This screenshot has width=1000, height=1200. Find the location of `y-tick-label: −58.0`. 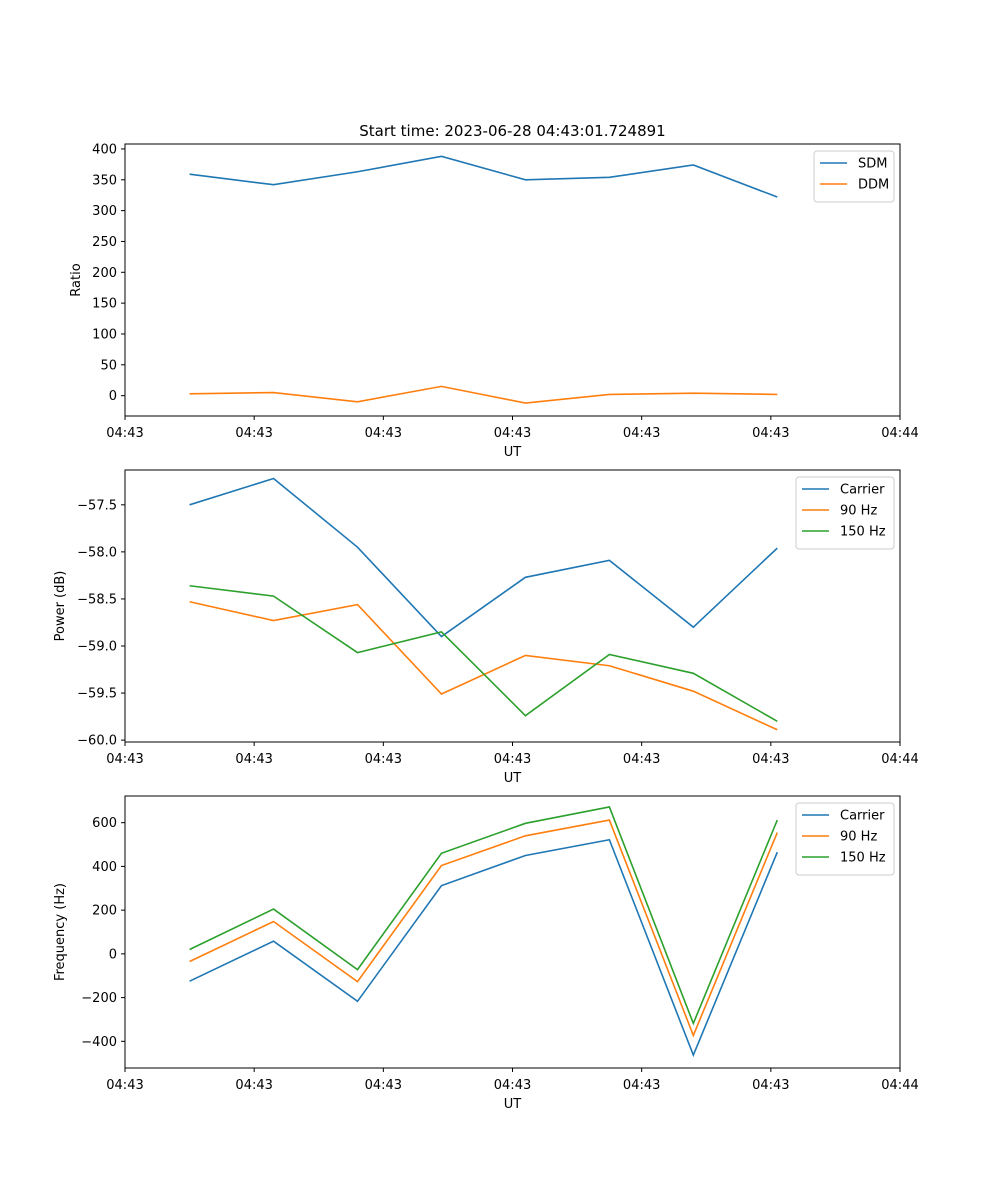

y-tick-label: −58.0 is located at coordinates (97, 552).